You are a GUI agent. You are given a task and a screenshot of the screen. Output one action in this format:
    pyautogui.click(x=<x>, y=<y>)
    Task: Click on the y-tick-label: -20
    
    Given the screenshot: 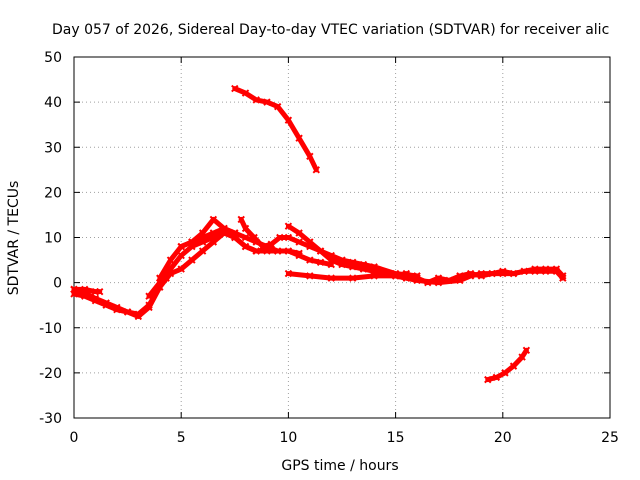 What is the action you would take?
    pyautogui.click(x=50, y=374)
    